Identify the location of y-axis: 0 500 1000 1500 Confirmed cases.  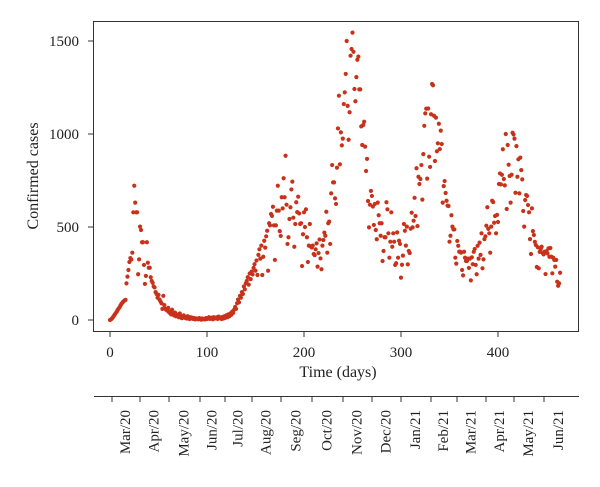
(59, 181).